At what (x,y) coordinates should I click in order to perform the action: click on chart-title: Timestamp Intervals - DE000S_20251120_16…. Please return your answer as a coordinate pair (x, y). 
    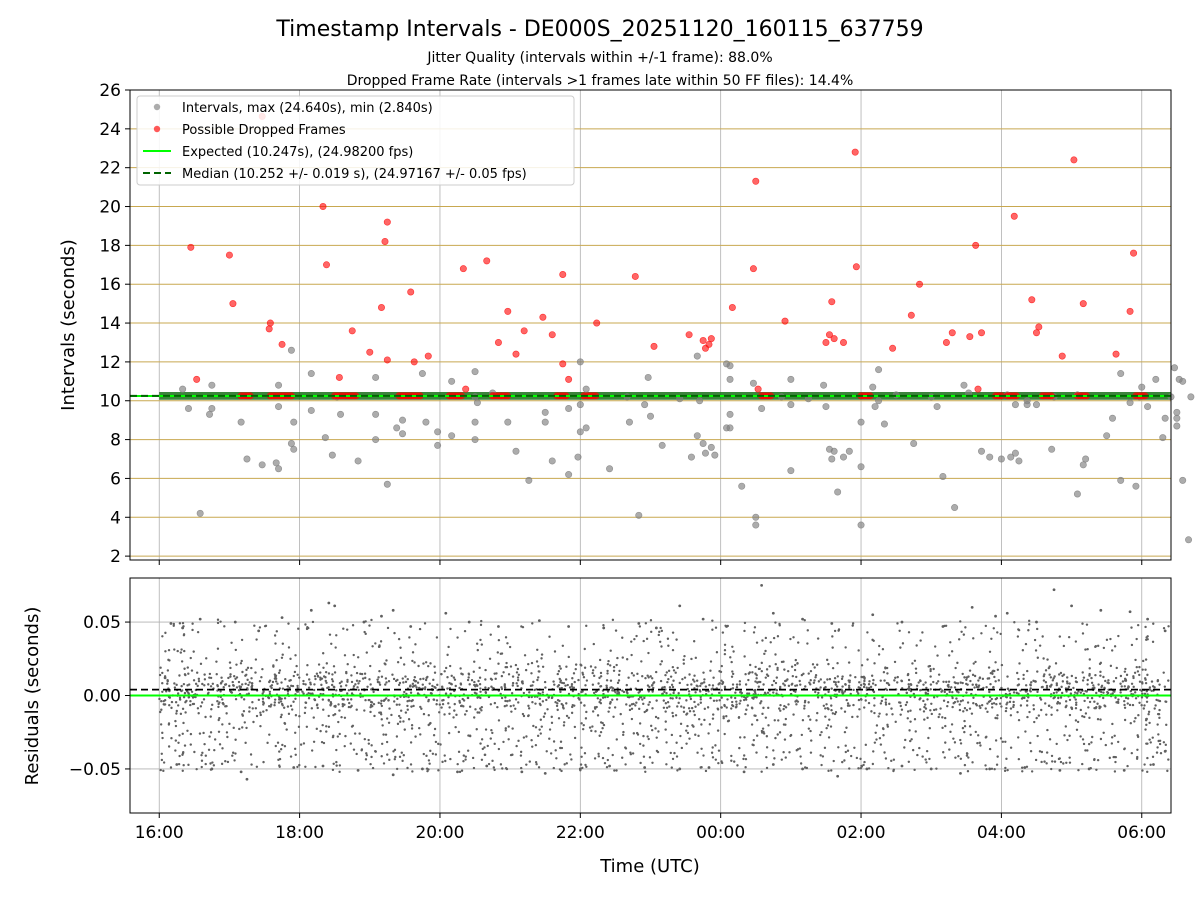
    Looking at the image, I should click on (599, 29).